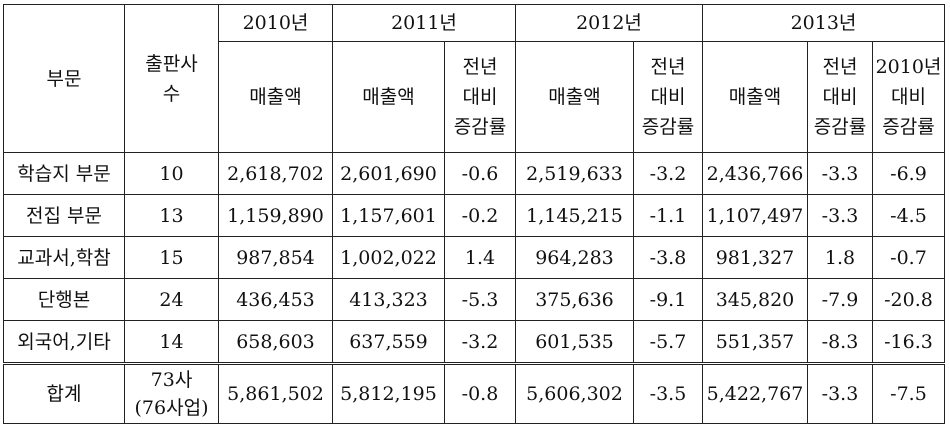 The image size is (950, 436). What do you see at coordinates (480, 97) in the screenshot?
I see `header-yoy-2011: 전년 대비 증감률` at bounding box center [480, 97].